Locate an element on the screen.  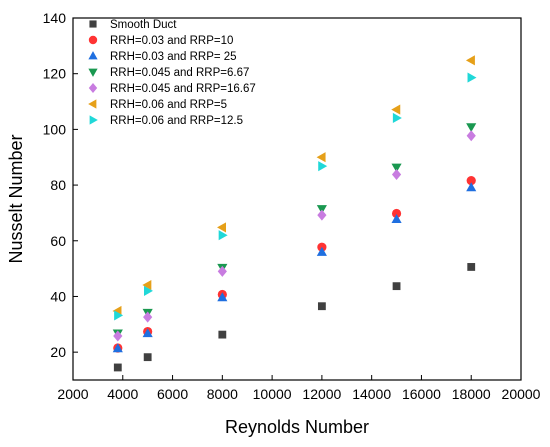
legend-entry: Smooth Duct is located at coordinates (133, 25).